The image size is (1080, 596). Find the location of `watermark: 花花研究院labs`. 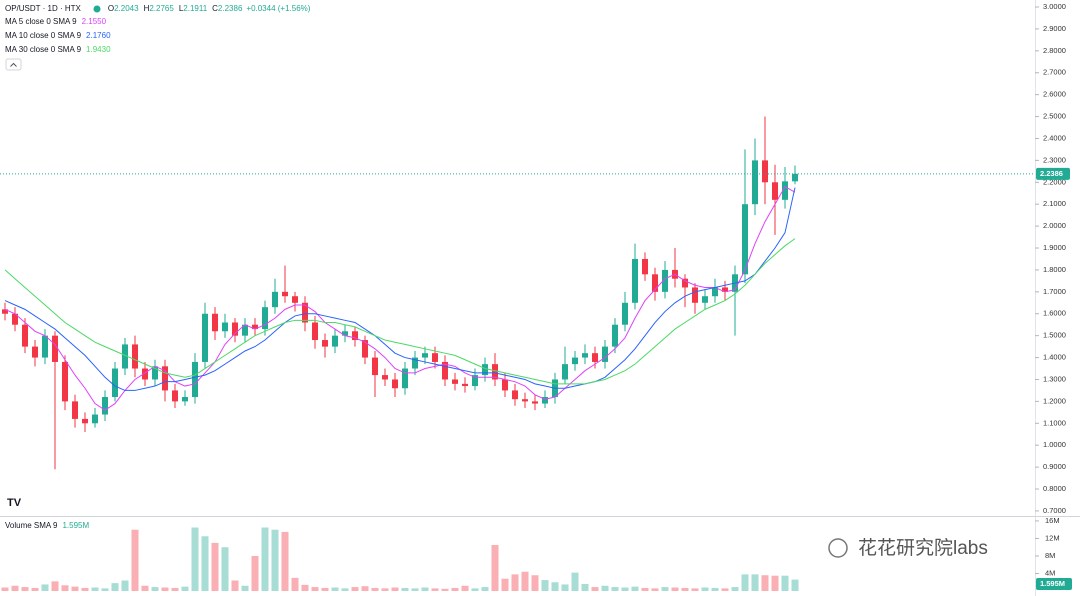

watermark: 花花研究院labs is located at coordinates (923, 548).